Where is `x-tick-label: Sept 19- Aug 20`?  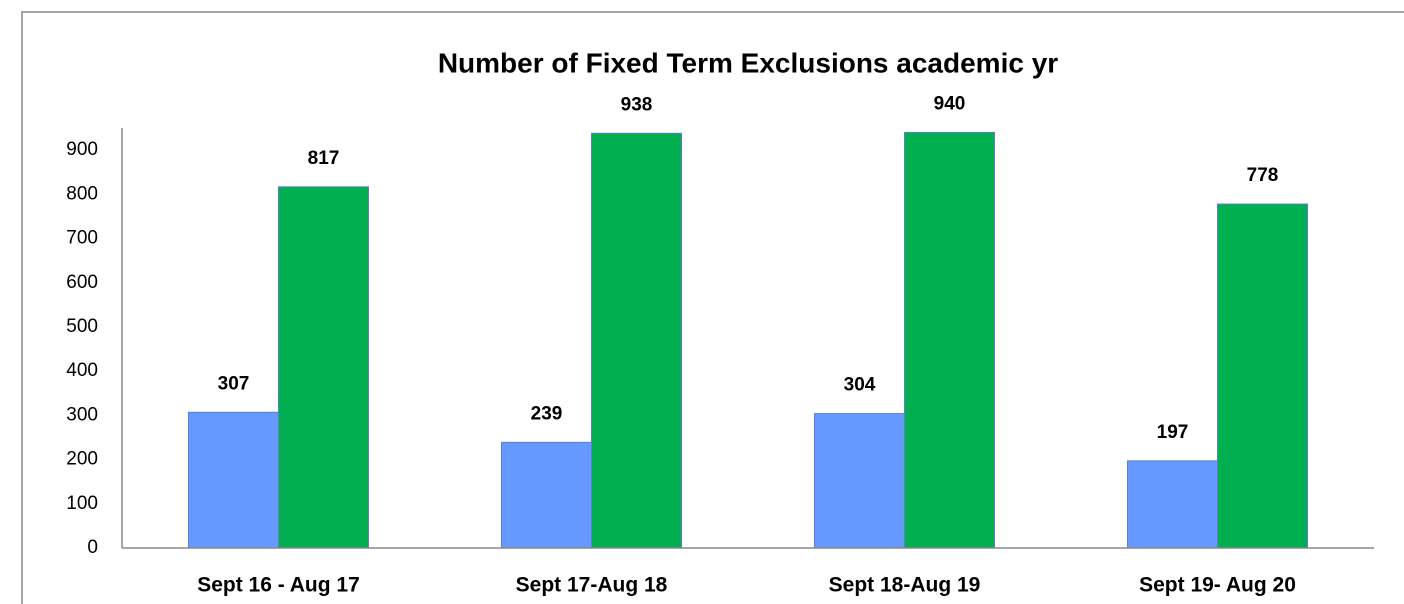
x-tick-label: Sept 19- Aug 20 is located at coordinates (1217, 585).